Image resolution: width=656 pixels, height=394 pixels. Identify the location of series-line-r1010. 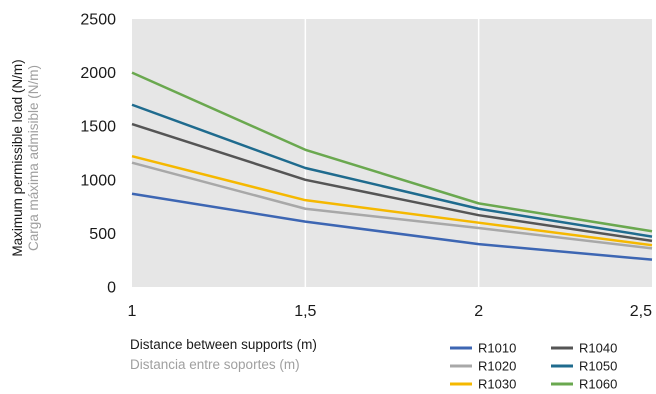
(392, 226).